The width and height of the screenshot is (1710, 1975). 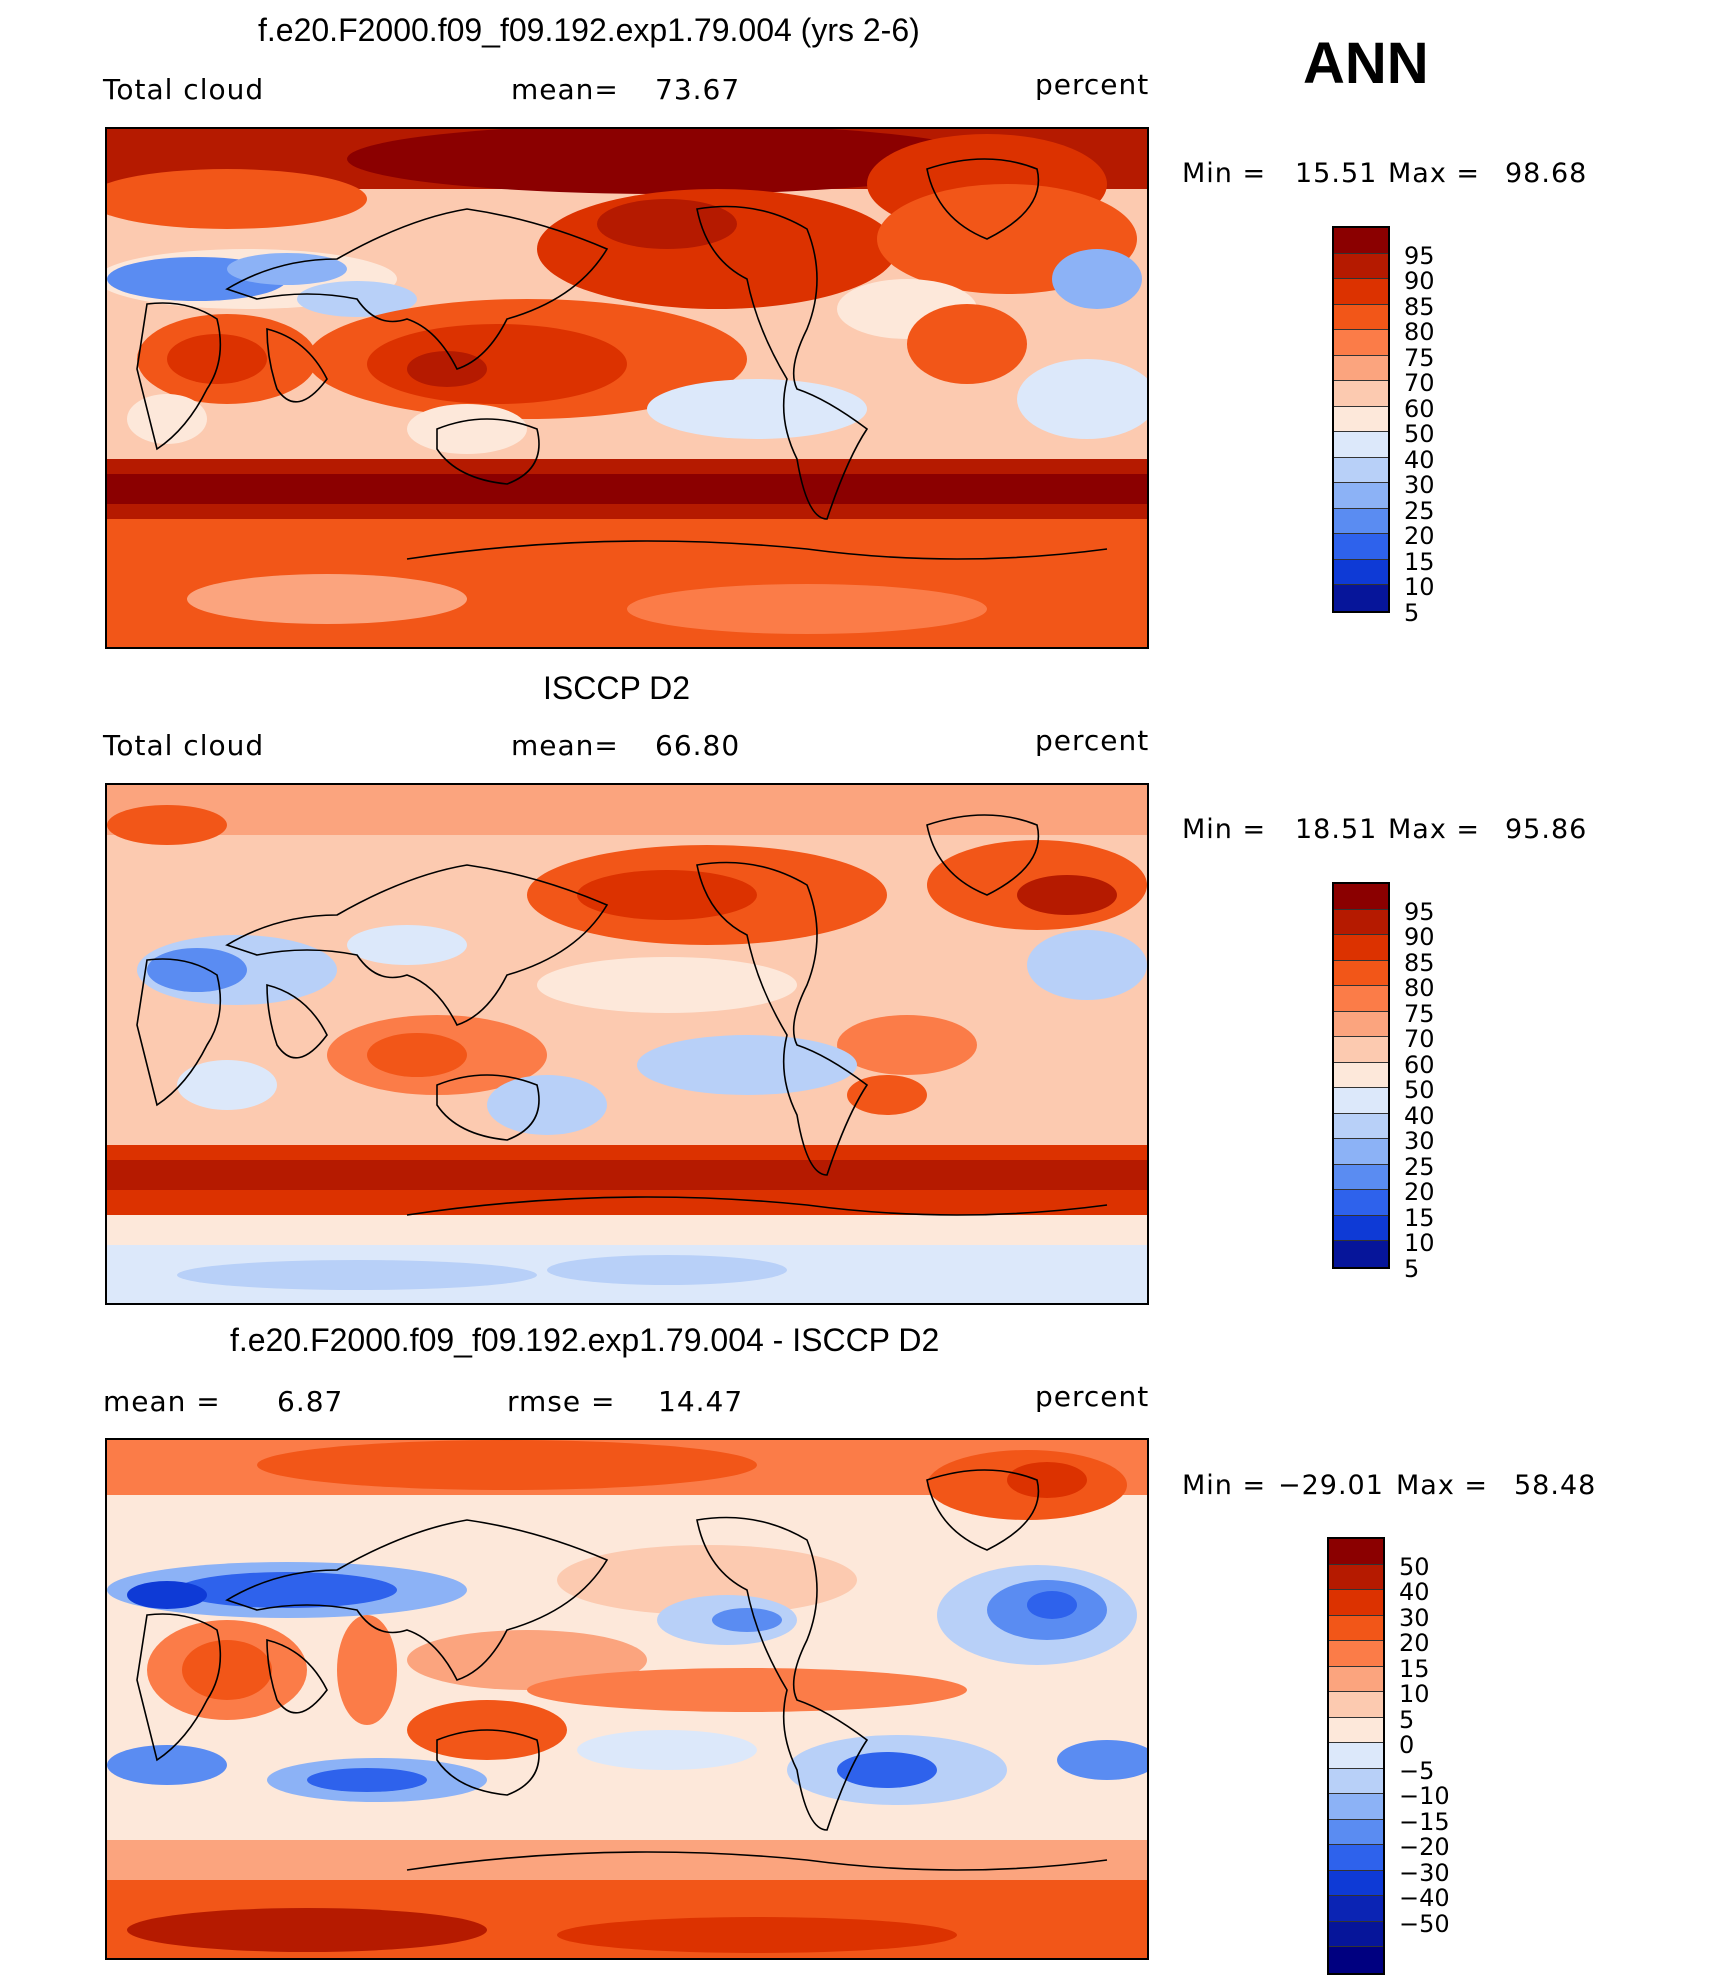 What do you see at coordinates (1555, 1485) in the screenshot?
I see `max-value: 58.48` at bounding box center [1555, 1485].